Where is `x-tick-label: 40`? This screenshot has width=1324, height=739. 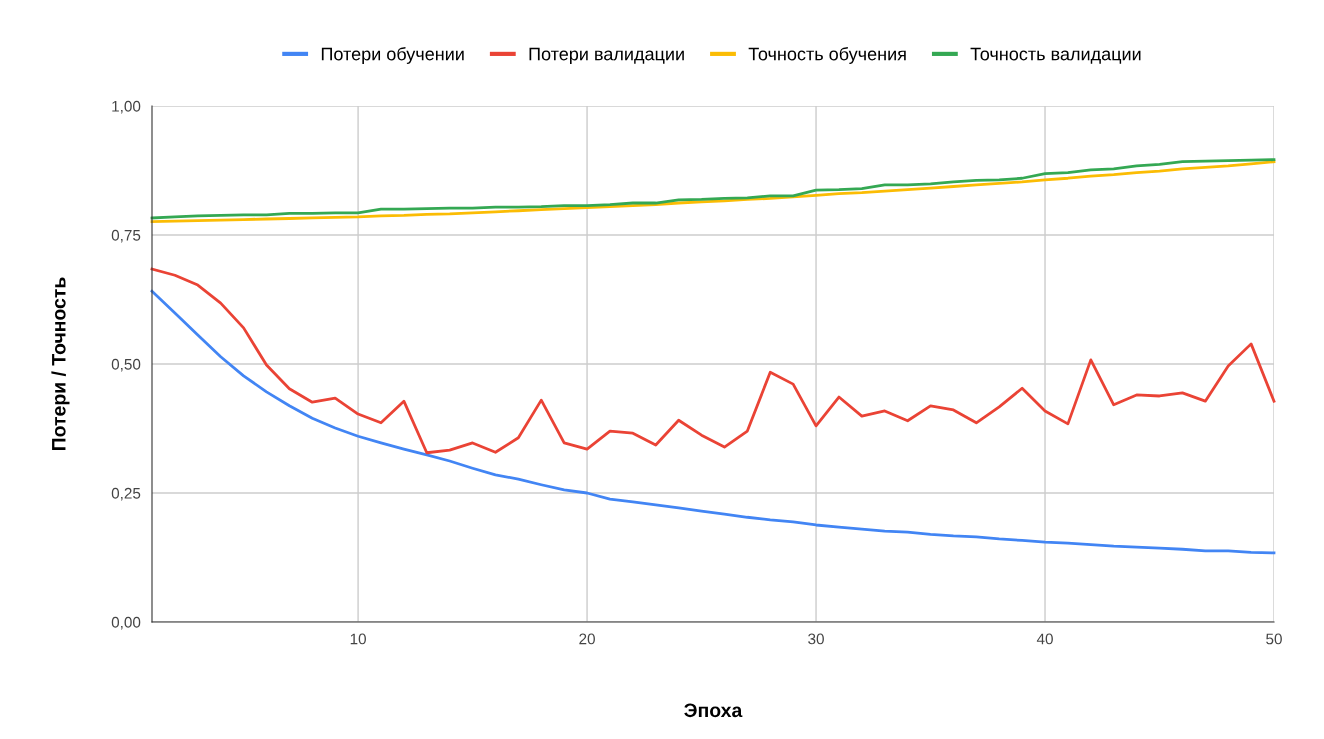 x-tick-label: 40 is located at coordinates (1044, 639).